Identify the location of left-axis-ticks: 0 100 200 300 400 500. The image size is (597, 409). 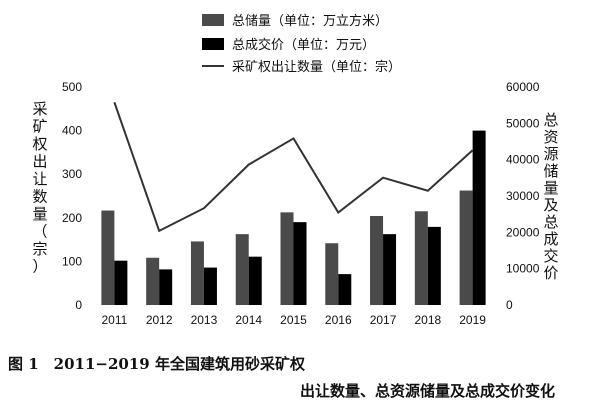
(72, 196).